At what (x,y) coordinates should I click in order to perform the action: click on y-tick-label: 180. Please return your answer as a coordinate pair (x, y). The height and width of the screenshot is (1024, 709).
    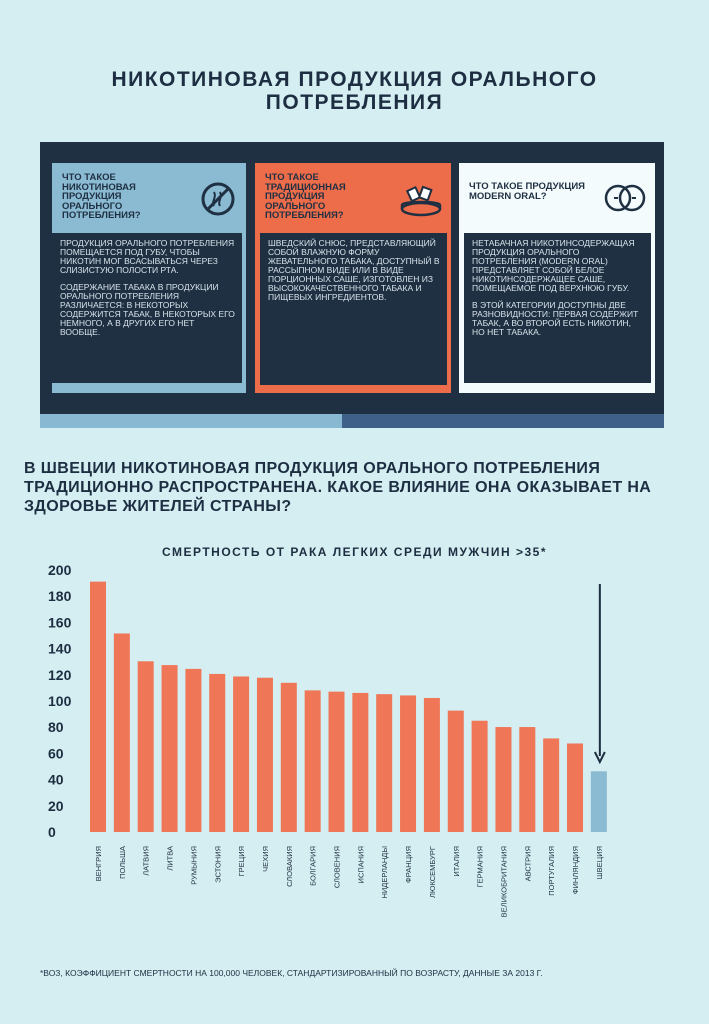
    Looking at the image, I should click on (60, 596).